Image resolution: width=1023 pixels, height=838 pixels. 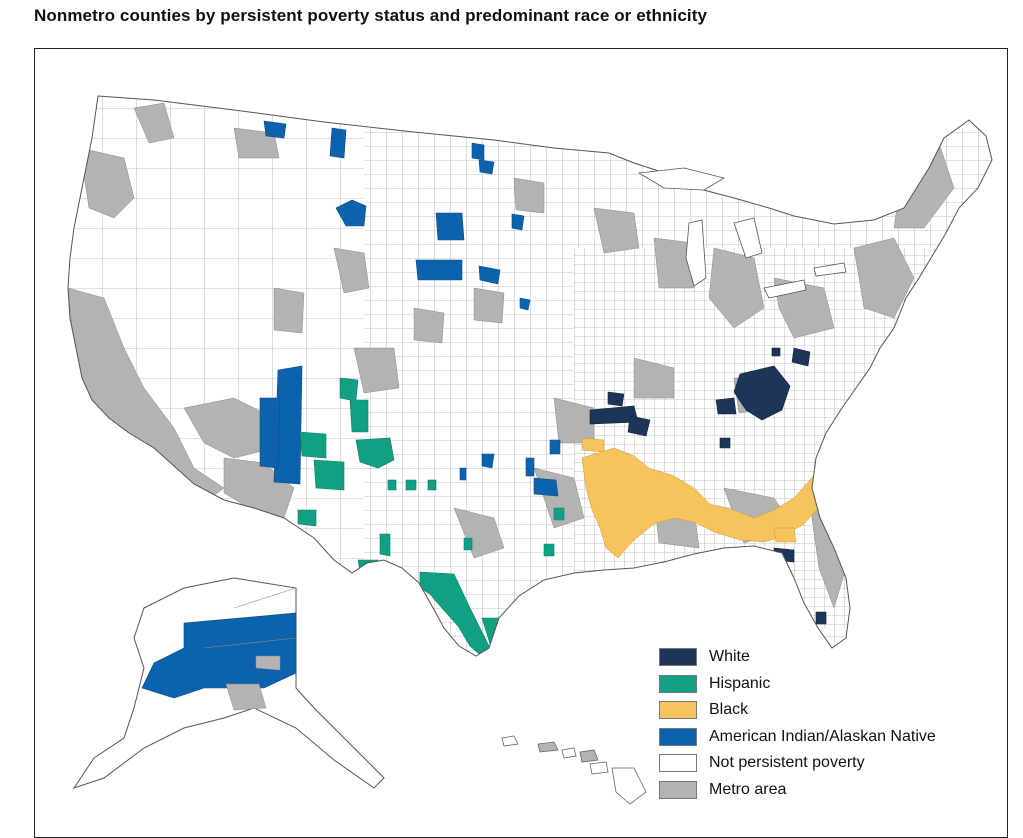 I want to click on legend-item-hispanic: Hispanic, so click(x=797, y=684).